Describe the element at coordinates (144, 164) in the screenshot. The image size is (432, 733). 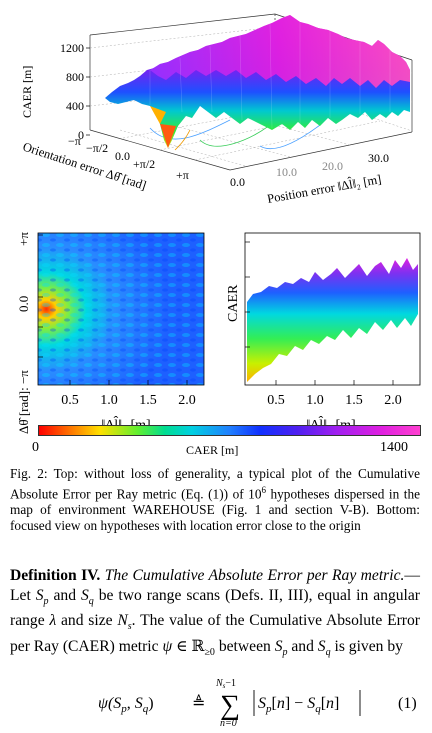
I see `top-xtick: +π/2` at that location.